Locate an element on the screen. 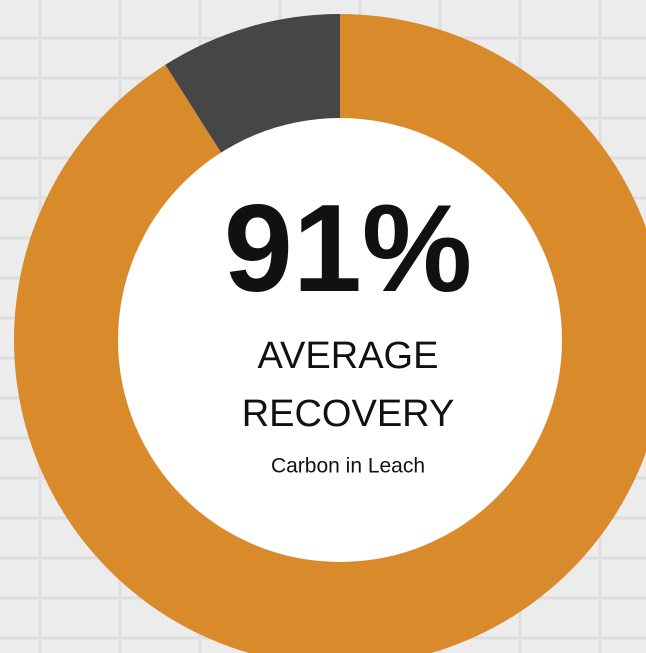 Image resolution: width=646 pixels, height=653 pixels. caption-line: RECOVERY is located at coordinates (348, 414).